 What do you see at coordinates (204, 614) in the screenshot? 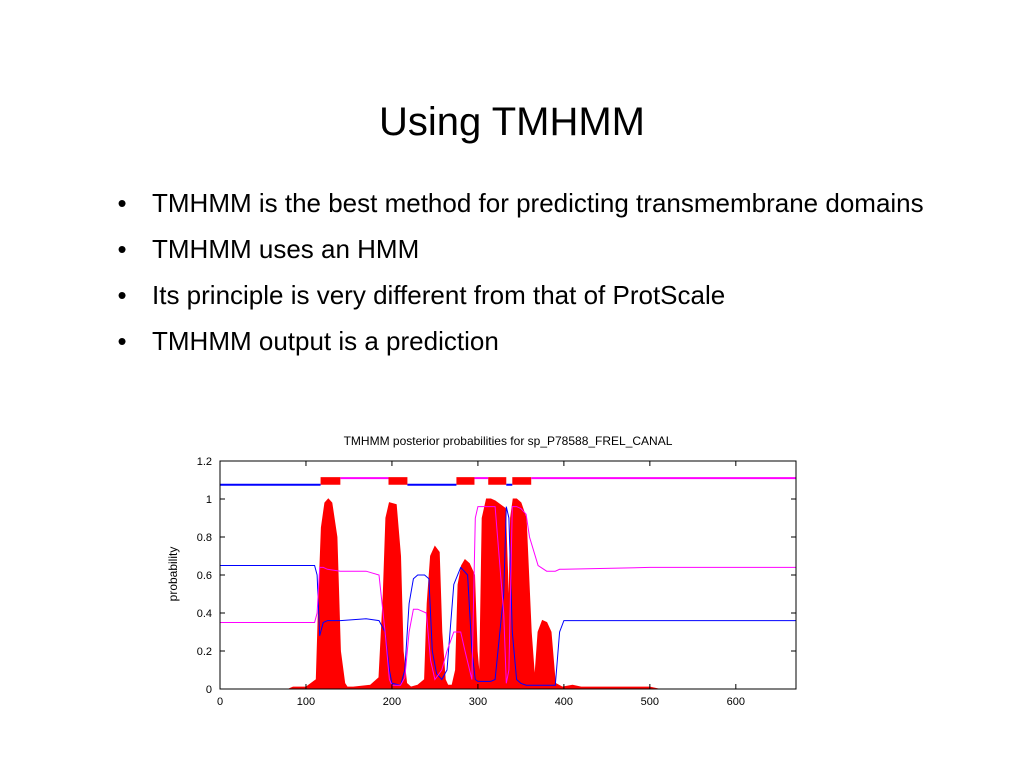
I see `y-tick-label: 0.4` at bounding box center [204, 614].